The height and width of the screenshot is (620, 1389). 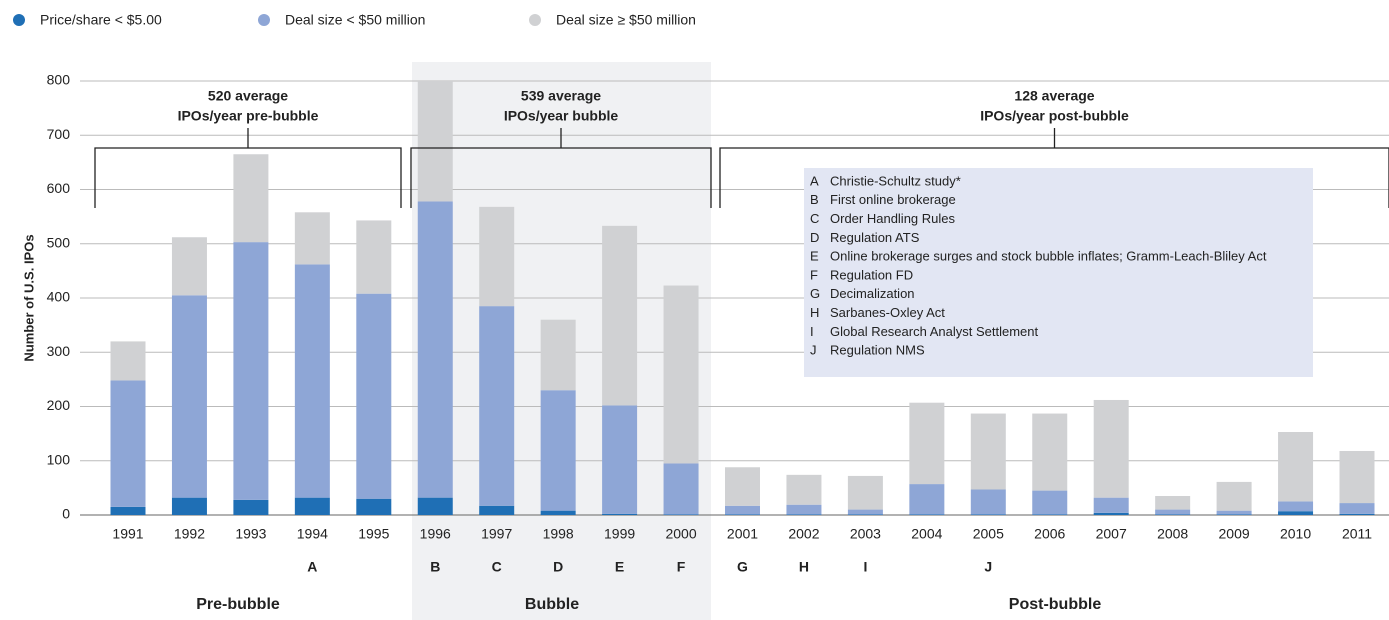 I want to click on x-tick-label: 1995, so click(x=373, y=534).